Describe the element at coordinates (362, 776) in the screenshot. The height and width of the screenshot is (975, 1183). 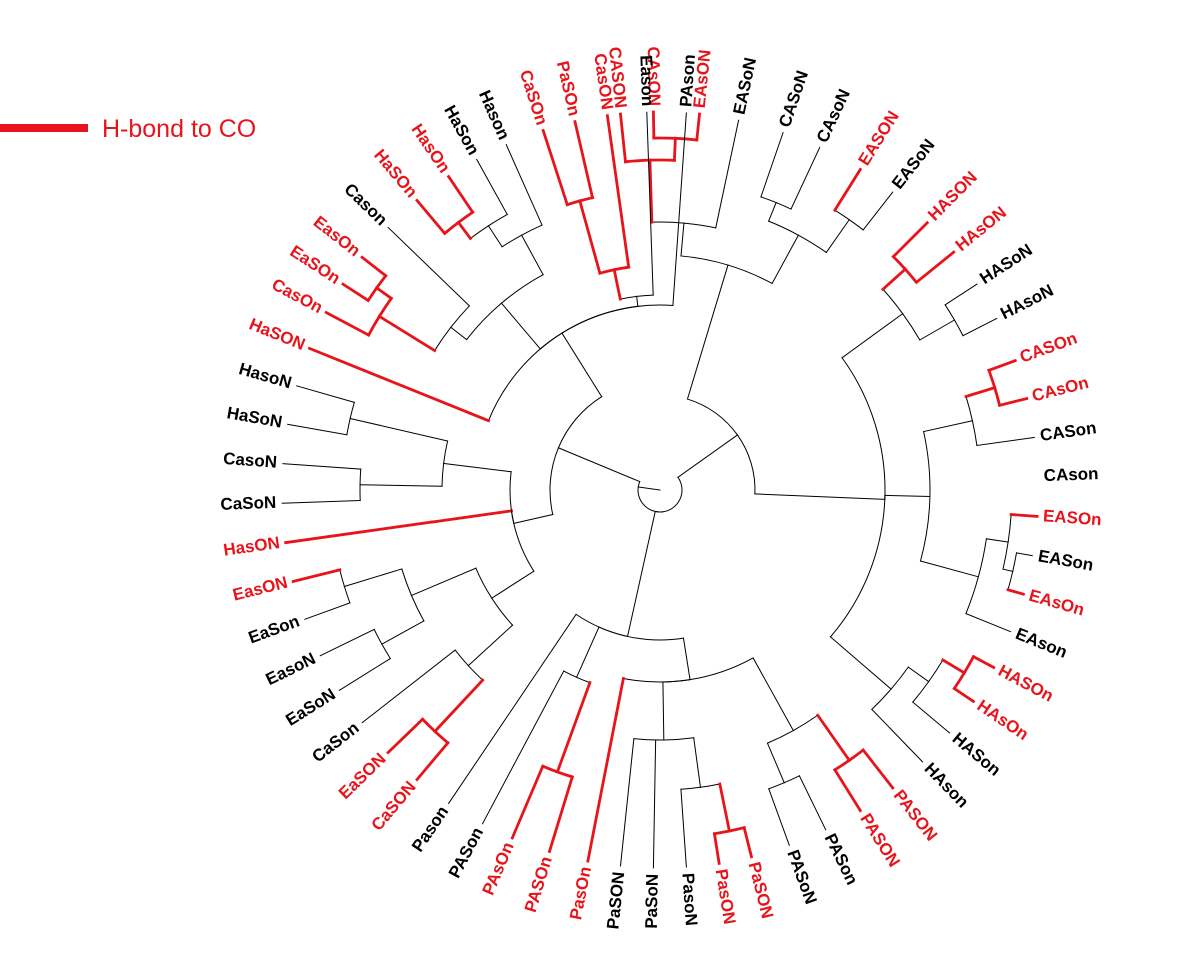
I see `leaf-label: EaSON` at that location.